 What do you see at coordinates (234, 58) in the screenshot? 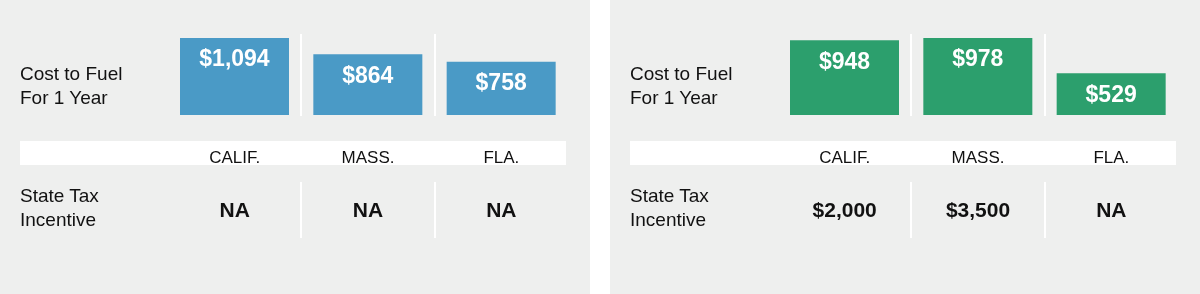
I see `data-label: $1,094` at bounding box center [234, 58].